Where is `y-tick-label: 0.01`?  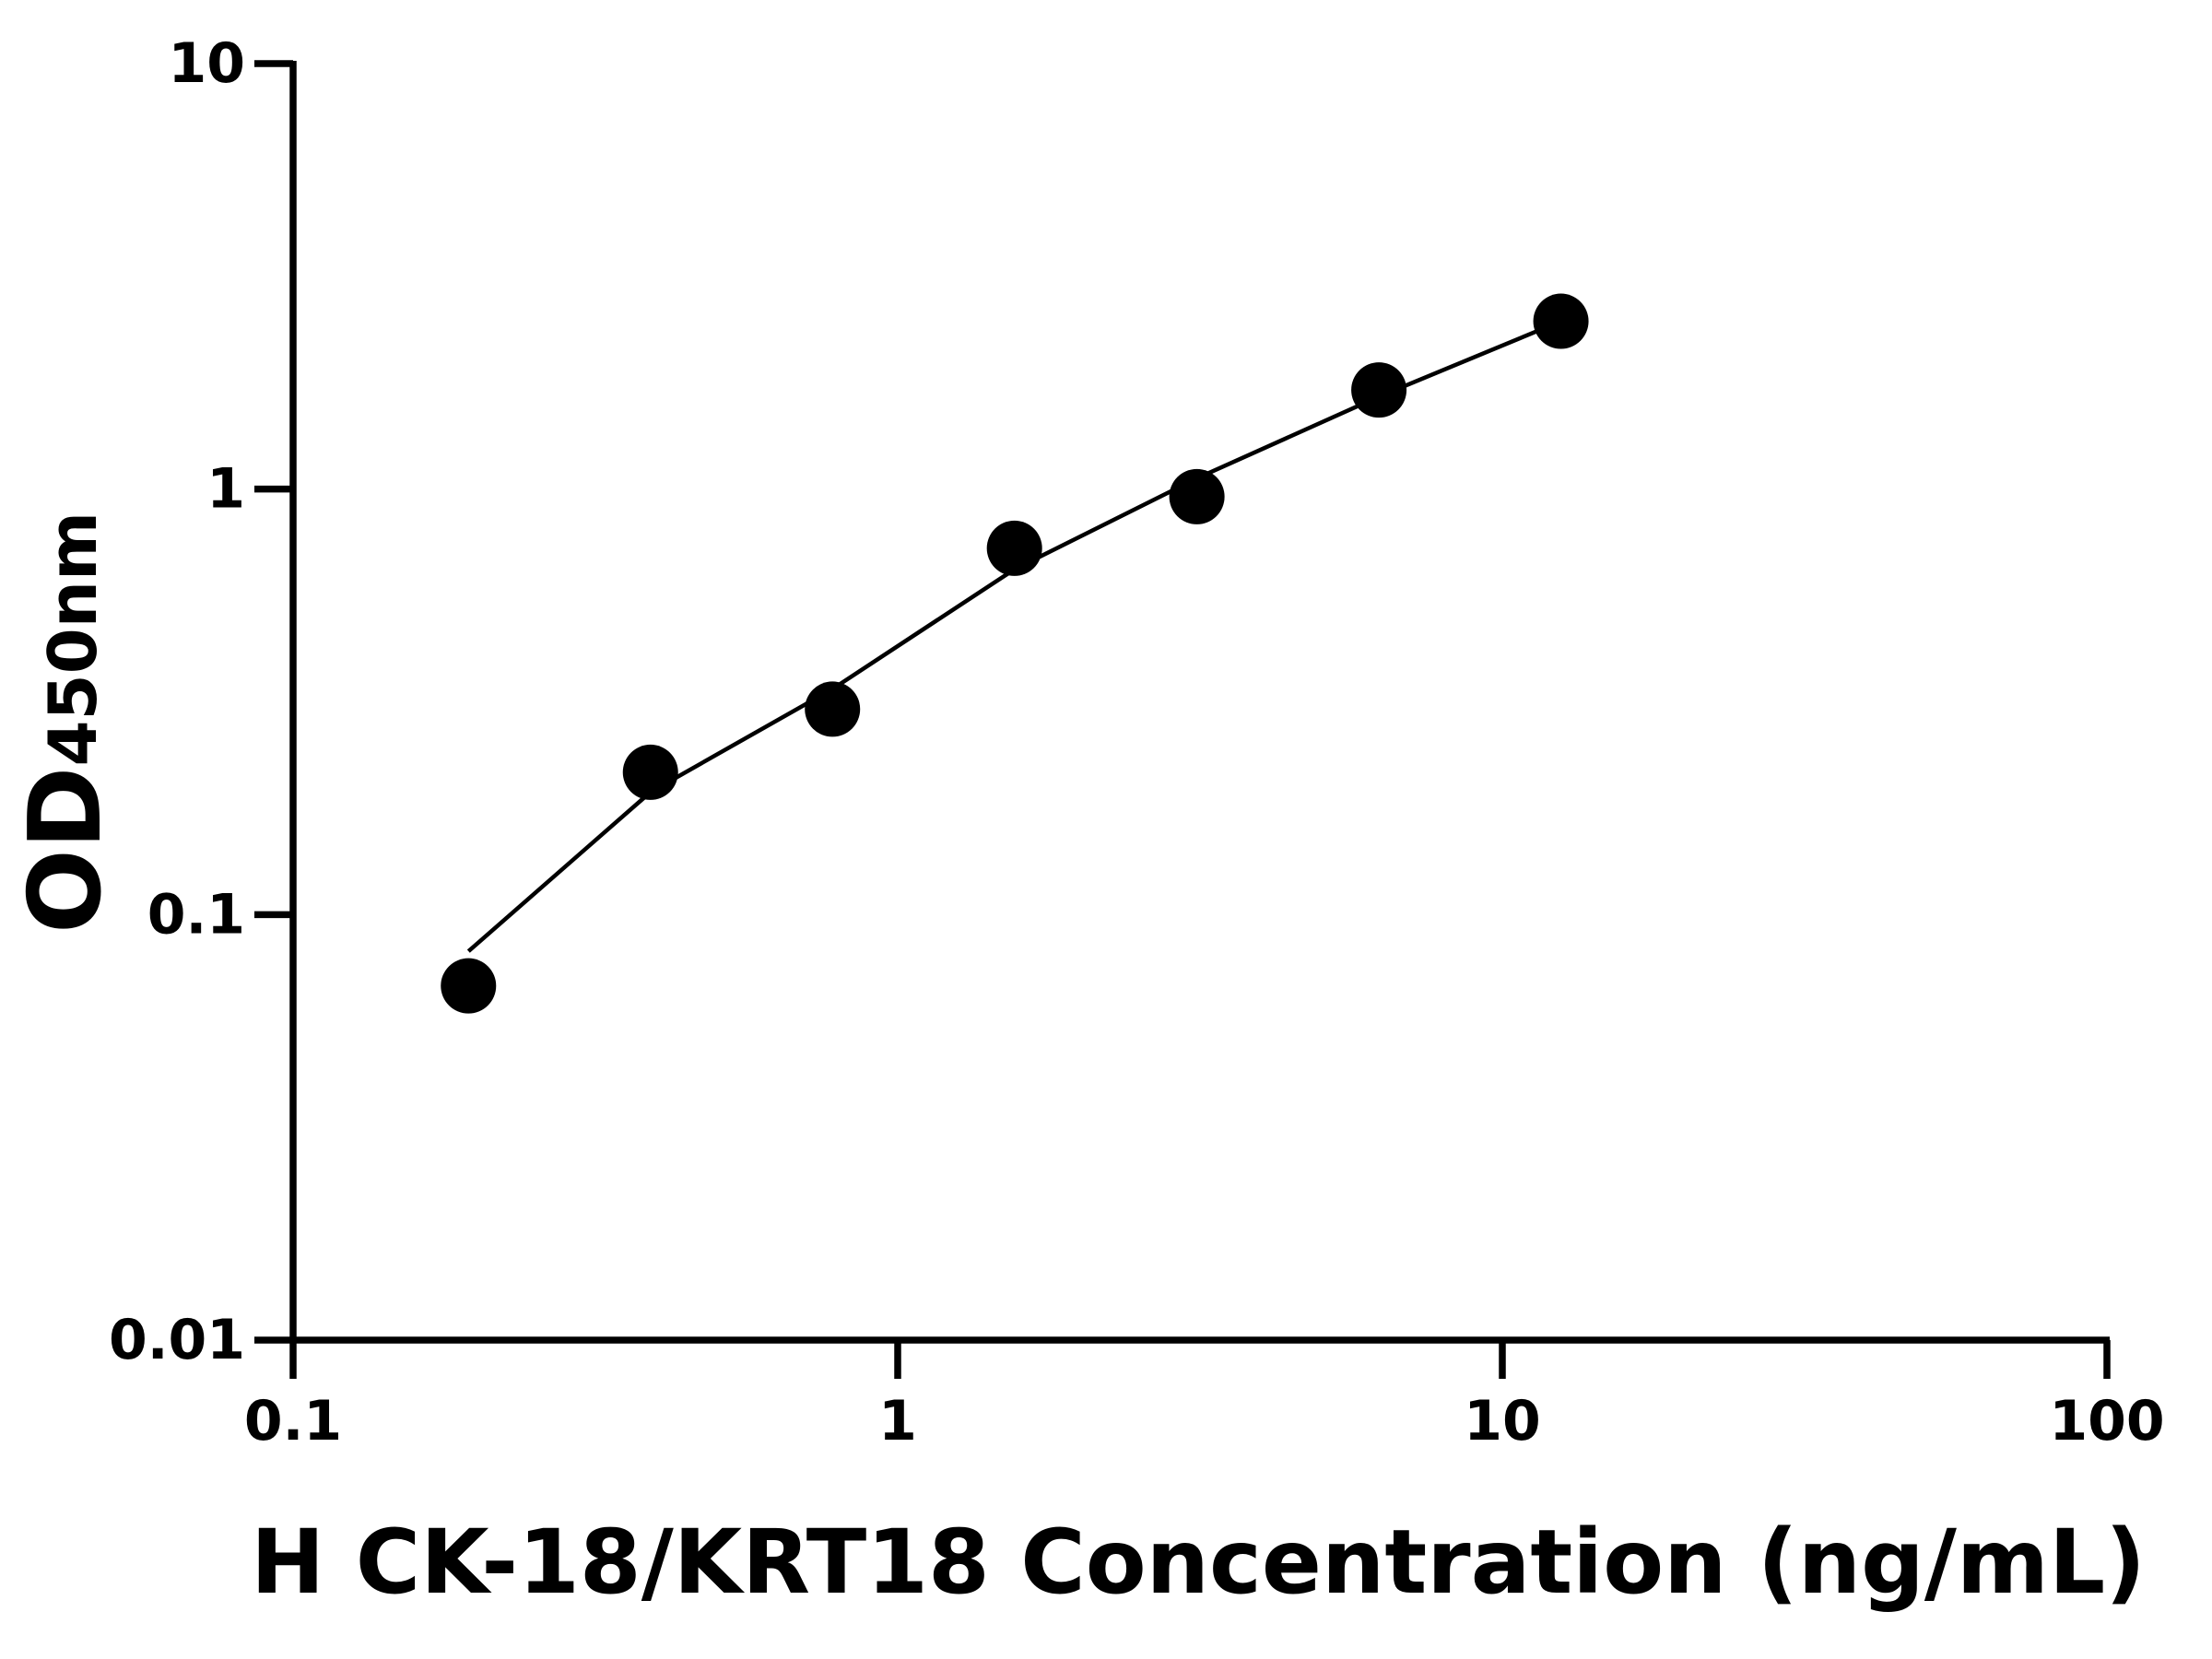
y-tick-label: 0.01 is located at coordinates (177, 1340).